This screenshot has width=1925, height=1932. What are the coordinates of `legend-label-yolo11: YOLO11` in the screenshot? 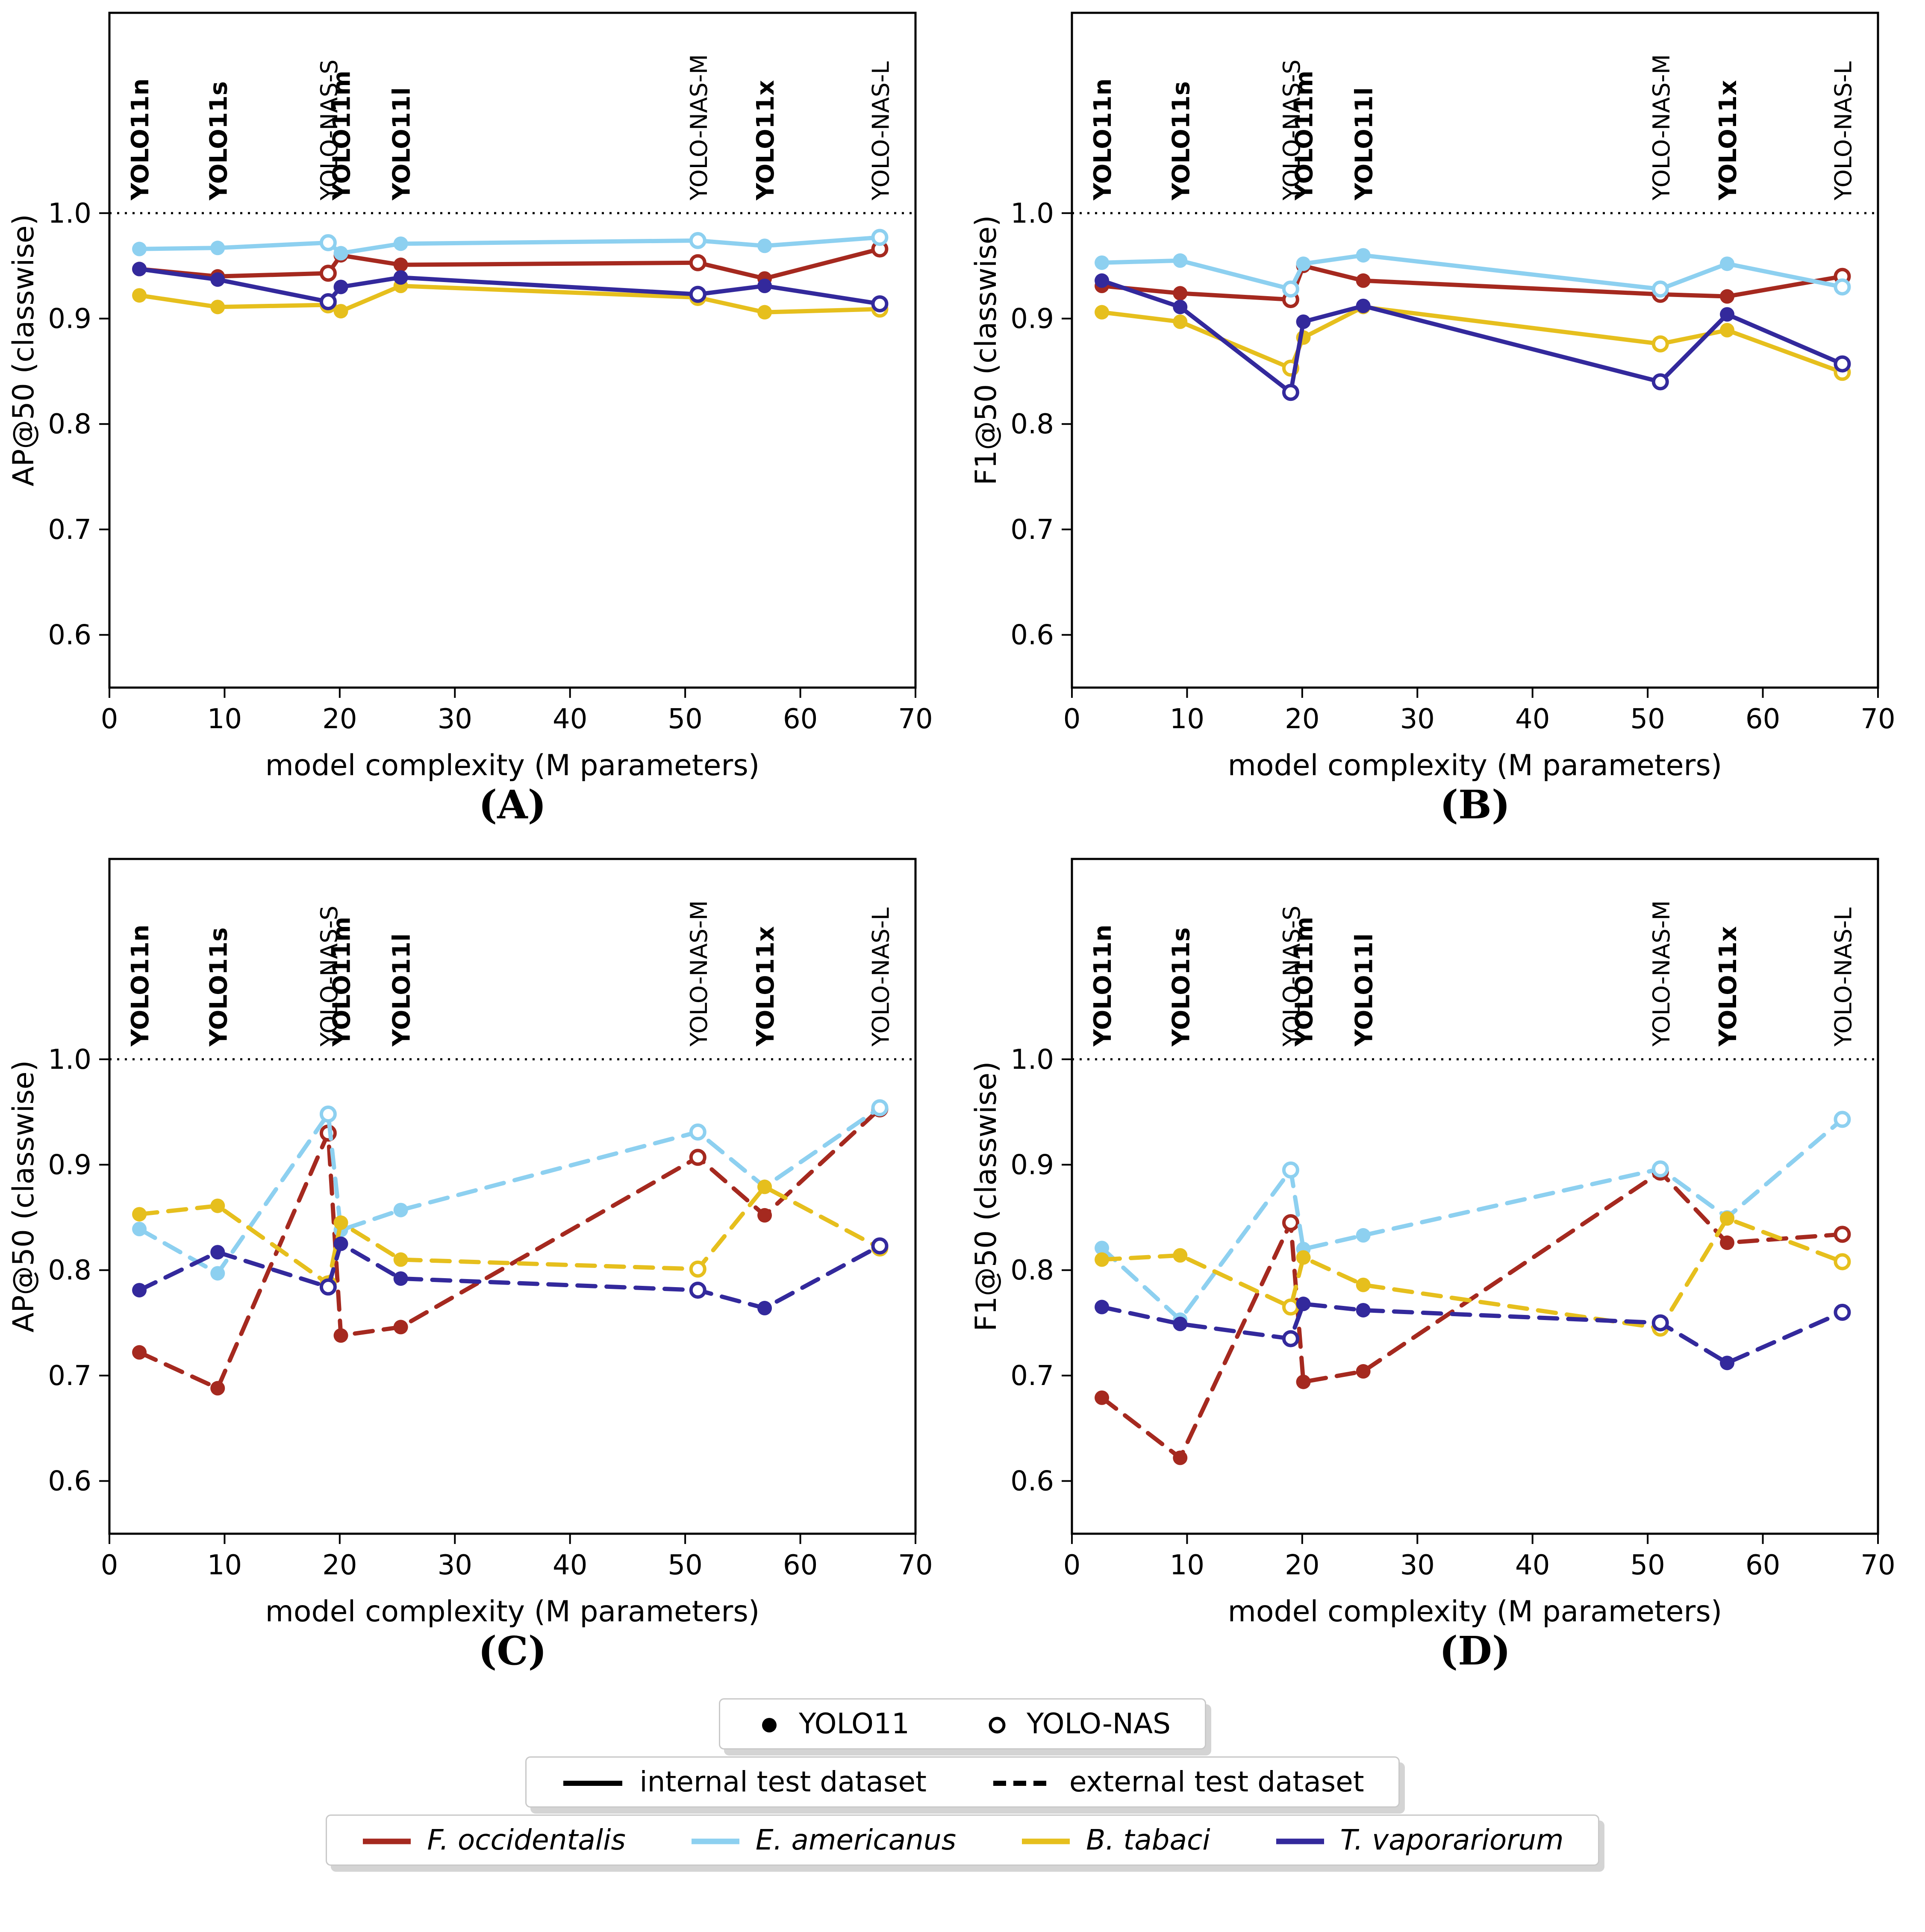 It's located at (854, 1723).